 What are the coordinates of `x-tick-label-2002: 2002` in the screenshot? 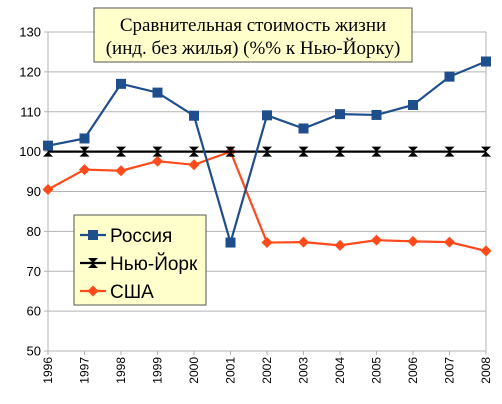 It's located at (267, 370).